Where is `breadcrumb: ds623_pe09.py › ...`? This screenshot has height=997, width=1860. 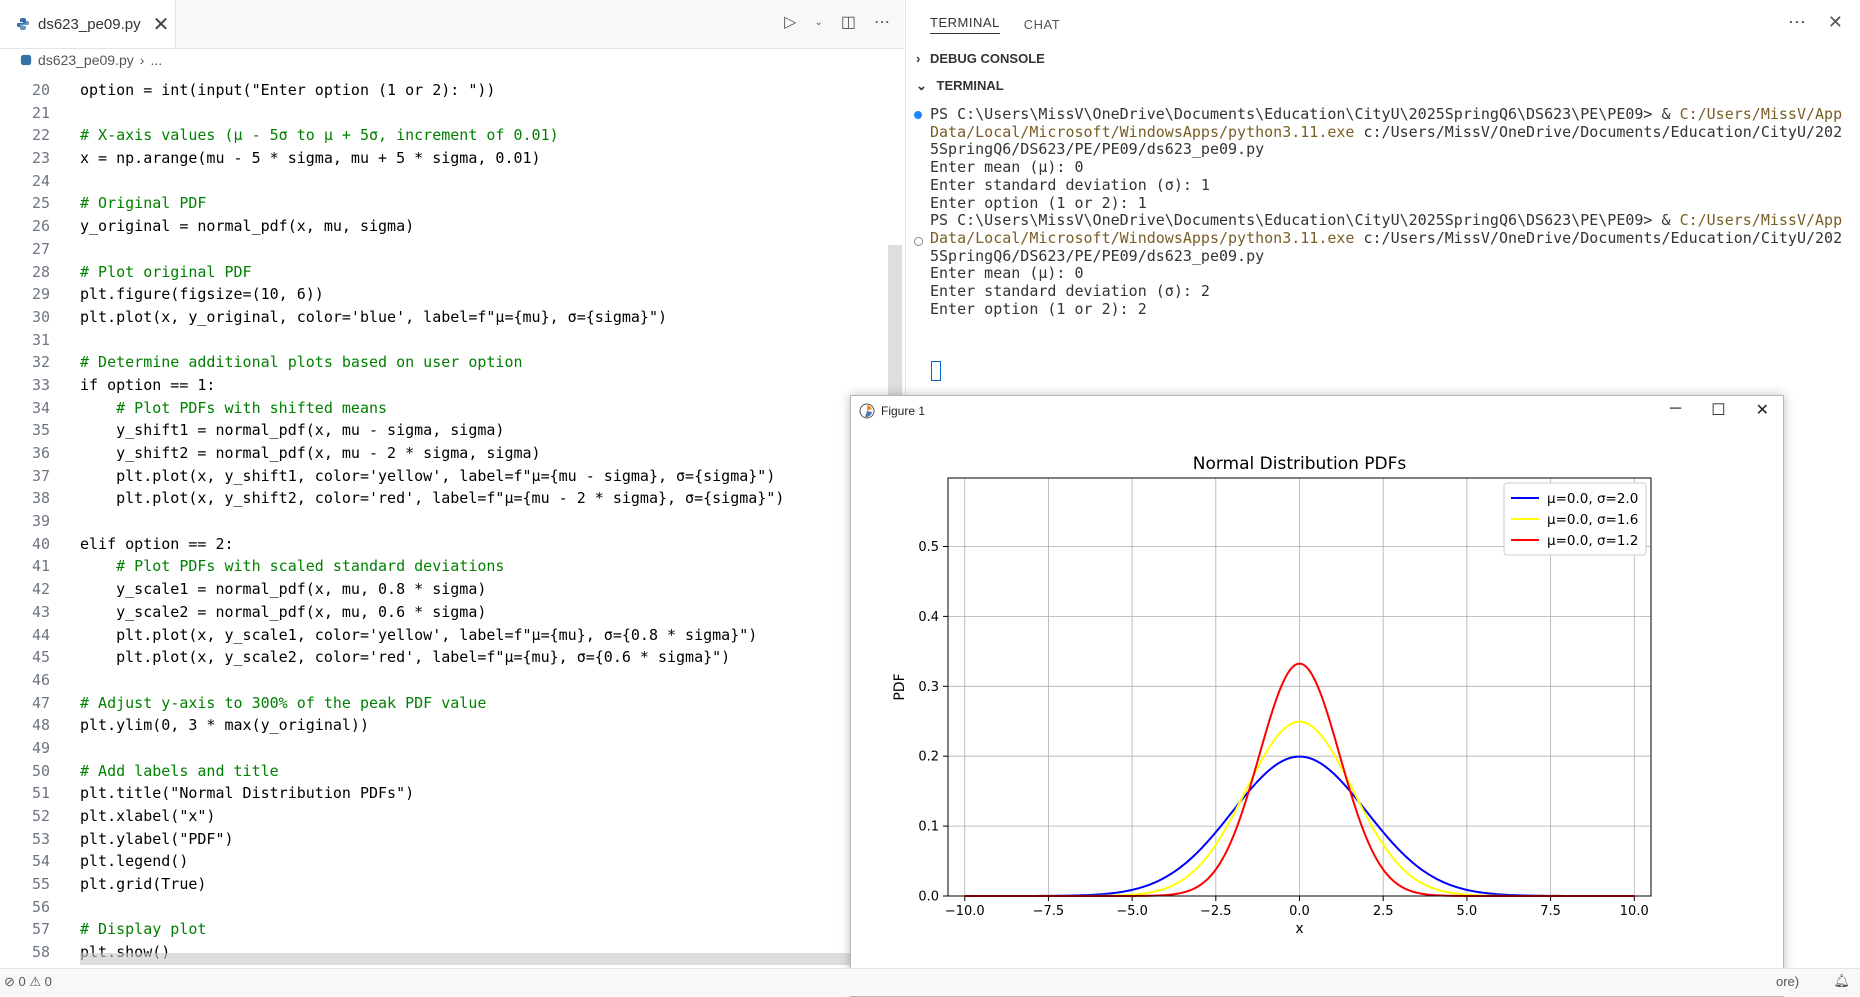 breadcrumb: ds623_pe09.py › ... is located at coordinates (452, 60).